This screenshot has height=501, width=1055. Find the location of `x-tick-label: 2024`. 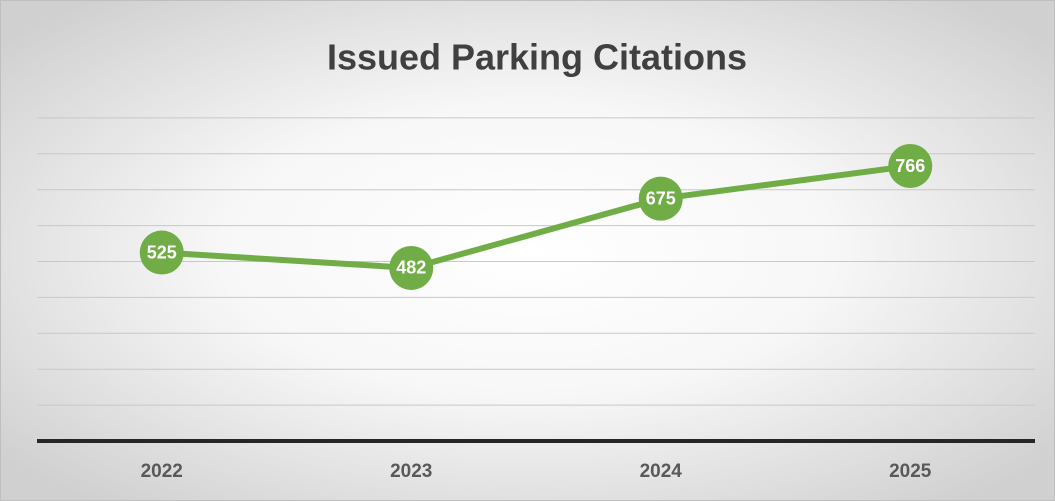

x-tick-label: 2024 is located at coordinates (661, 471).